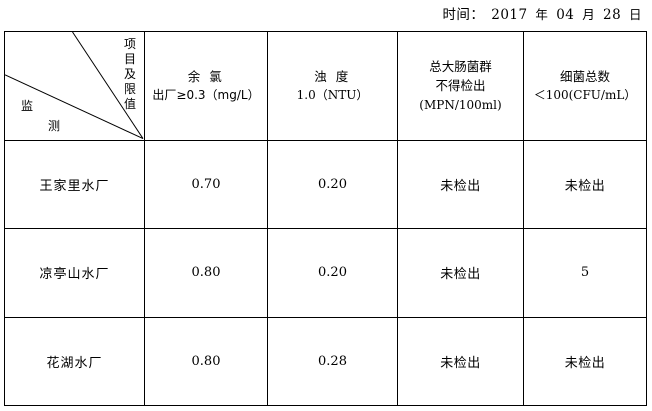  I want to click on report-date: 时间： 2017 年 04 月 28 日, so click(542, 13).